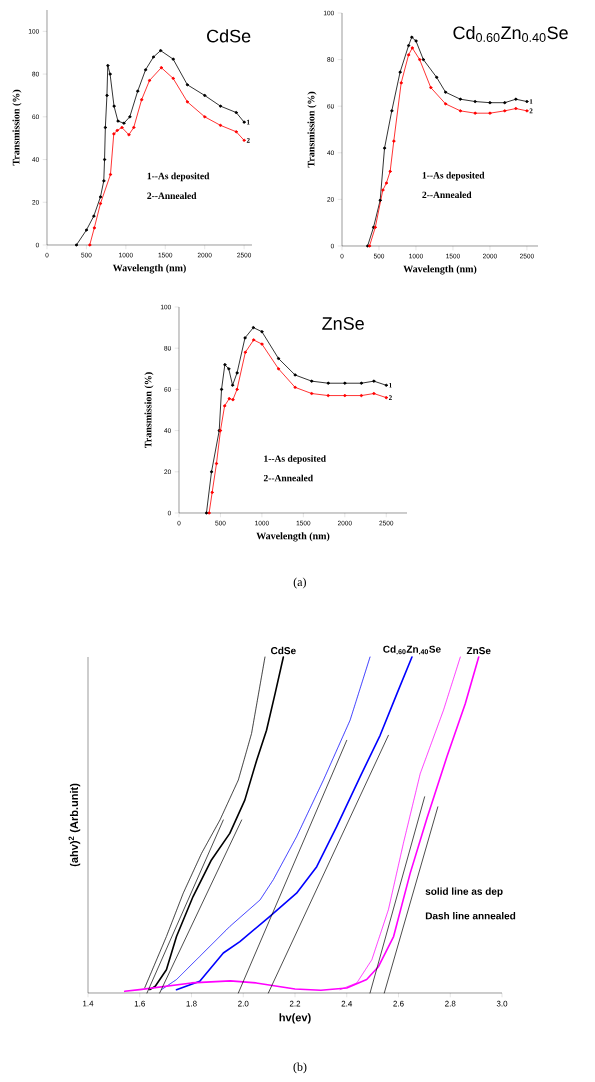  What do you see at coordinates (74, 825) in the screenshot?
I see `y-axis-title: (ahv)$^{2}$ (Arb.unit)` at bounding box center [74, 825].